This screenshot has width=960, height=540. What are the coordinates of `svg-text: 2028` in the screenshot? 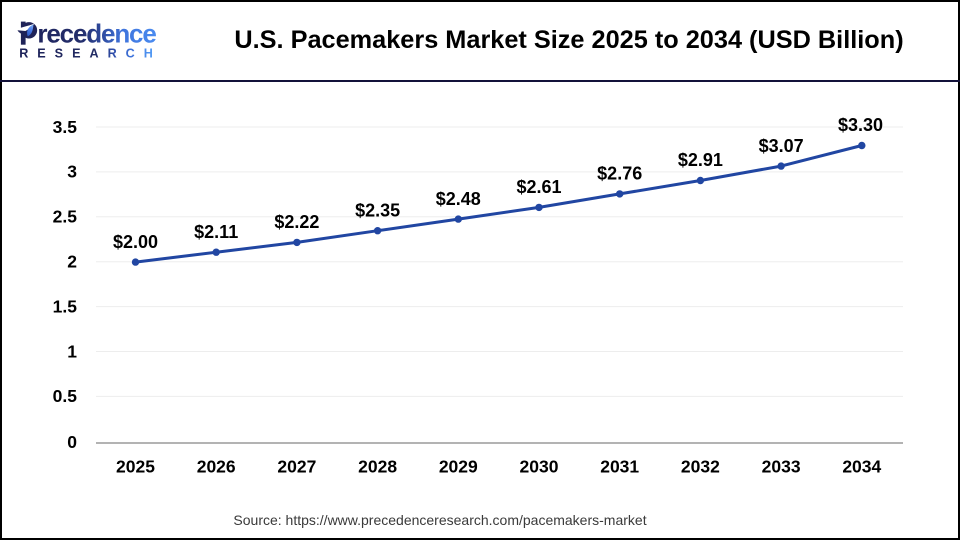 It's located at (377, 467).